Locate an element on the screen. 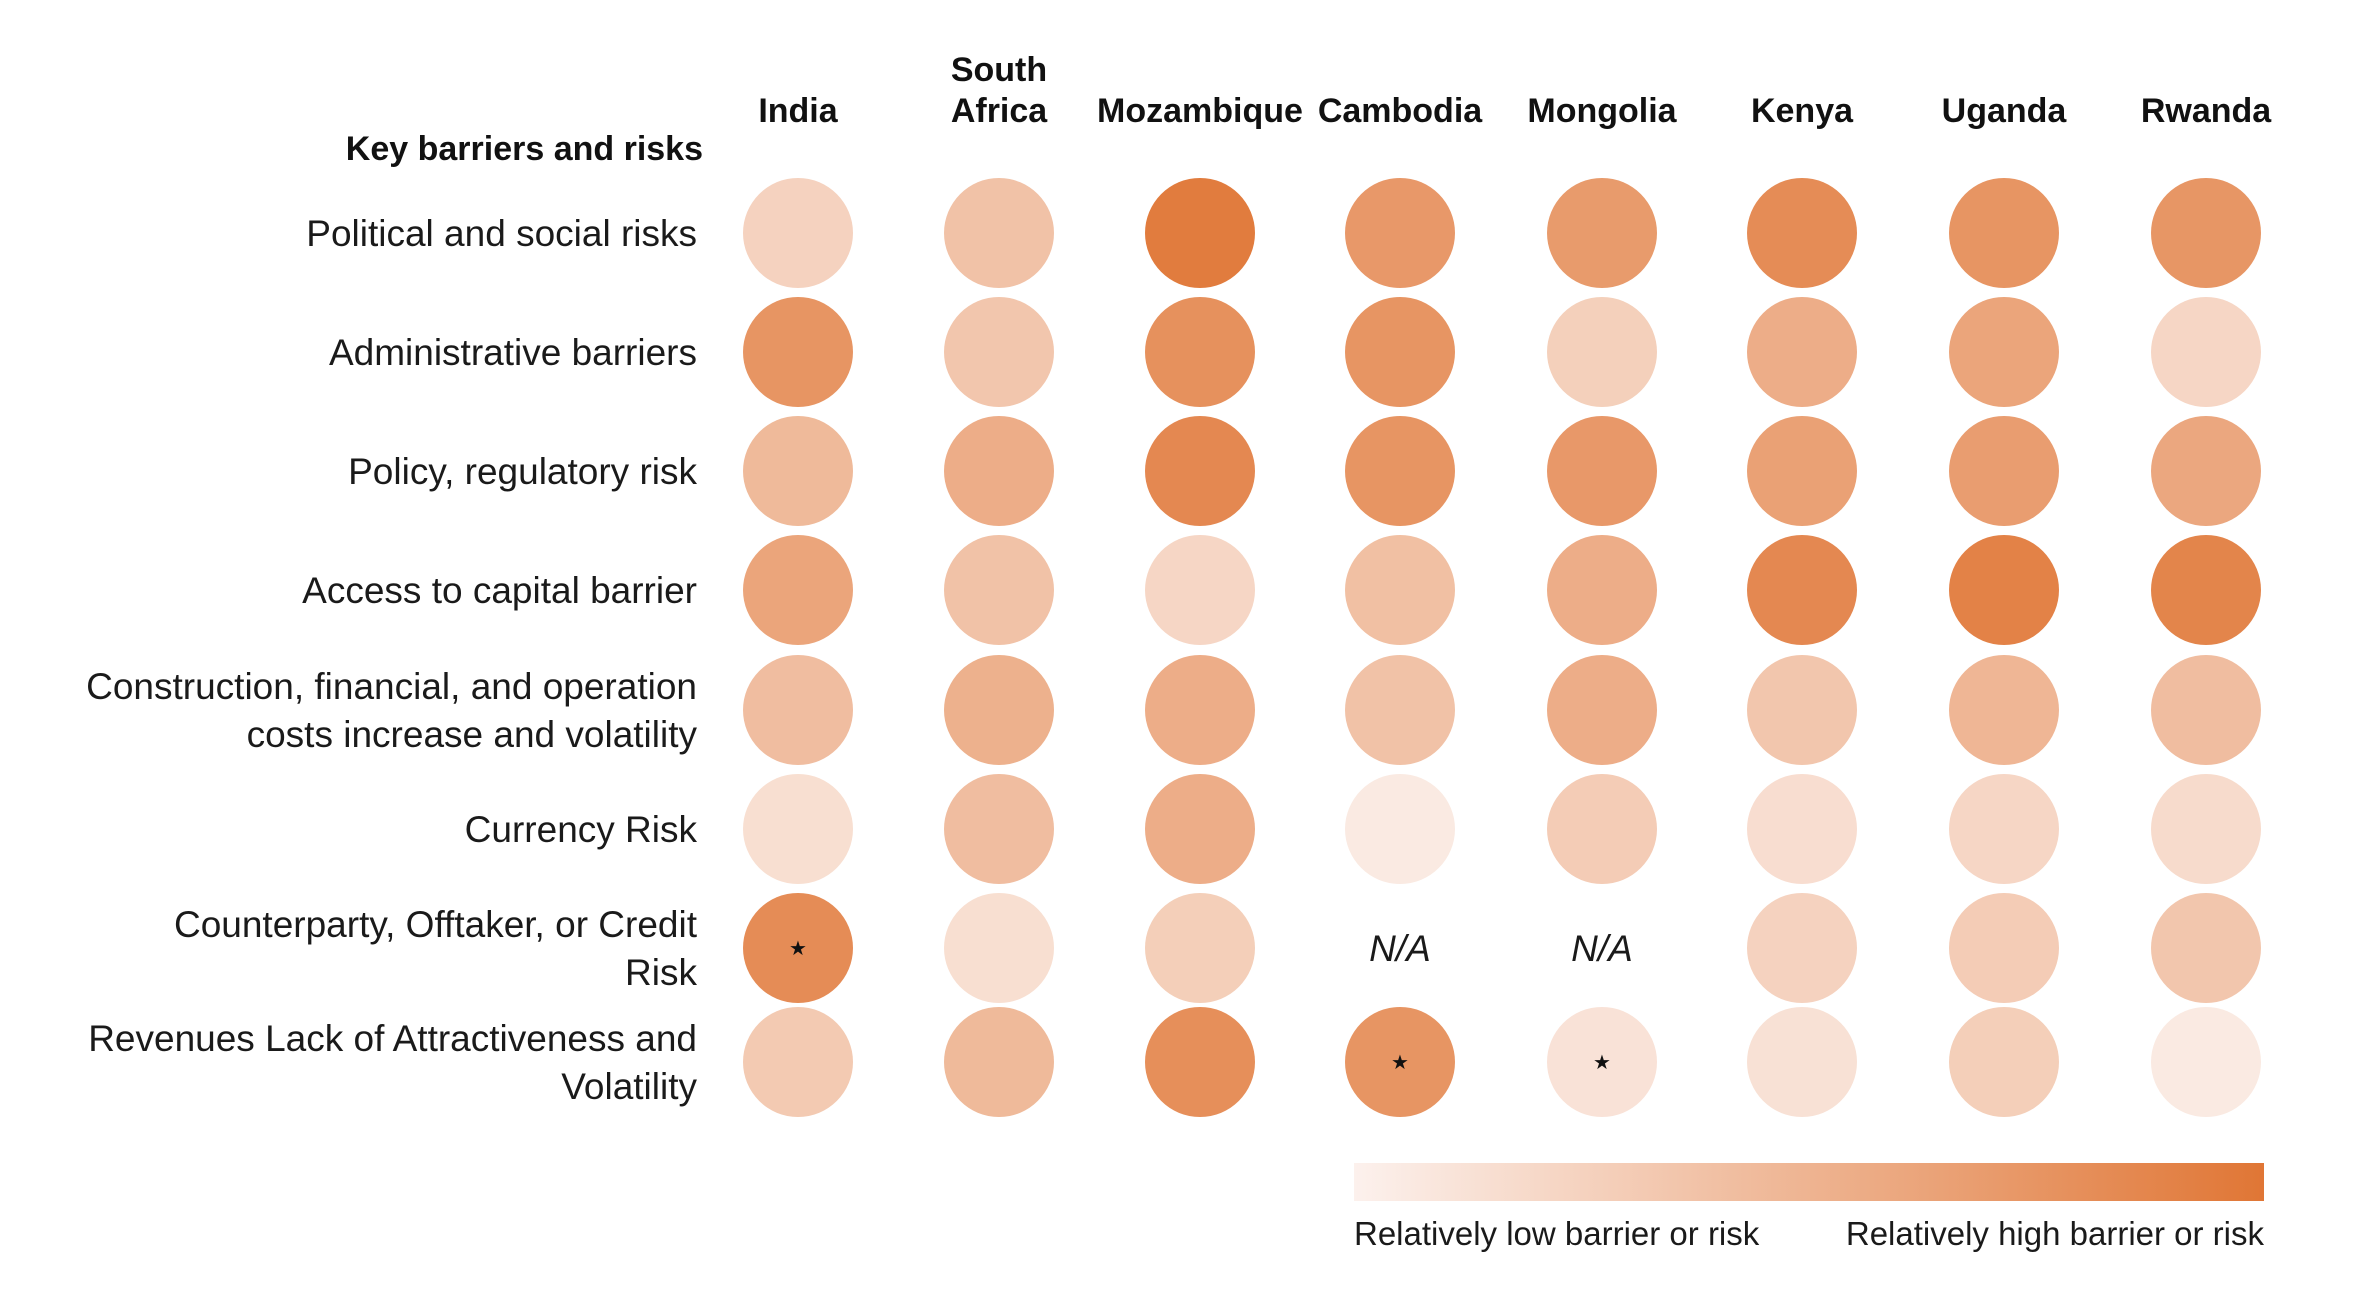 This screenshot has height=1310, width=2353. column-header: Mongolia is located at coordinates (1602, 111).